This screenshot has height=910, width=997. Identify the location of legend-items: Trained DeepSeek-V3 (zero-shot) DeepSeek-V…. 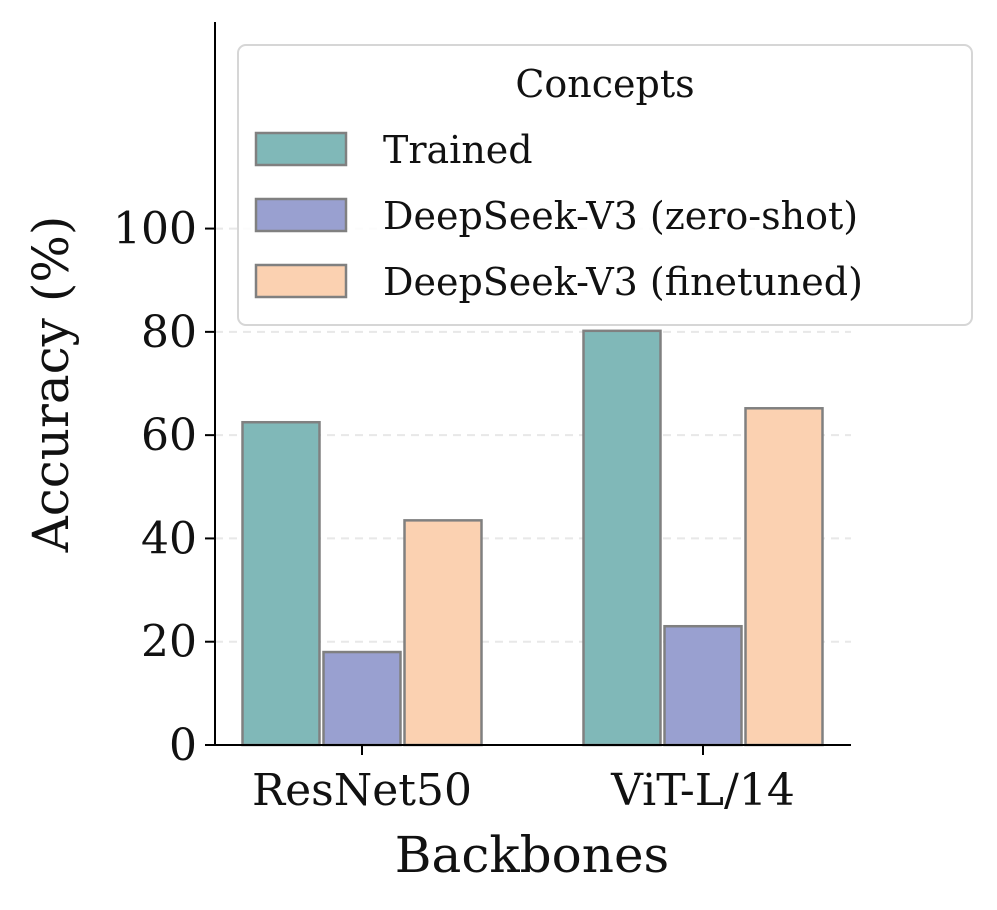
(558, 216).